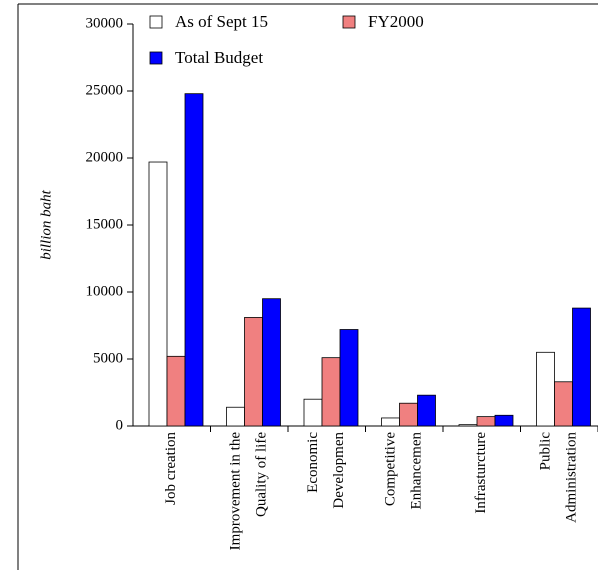  Describe the element at coordinates (120, 425) in the screenshot. I see `y-tick-label: 0` at that location.